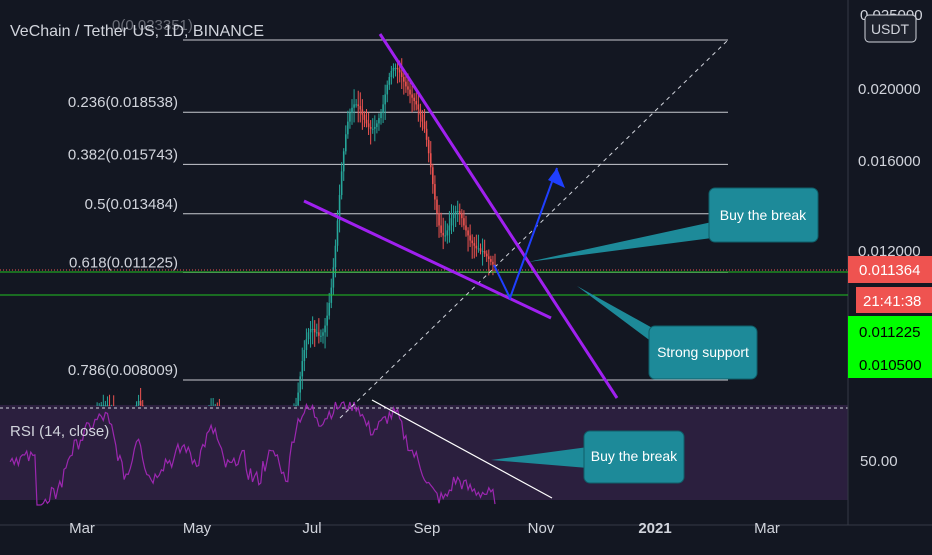 This screenshot has height=555, width=932. Describe the element at coordinates (889, 89) in the screenshot. I see `price-tick-1: 0.020000` at that location.